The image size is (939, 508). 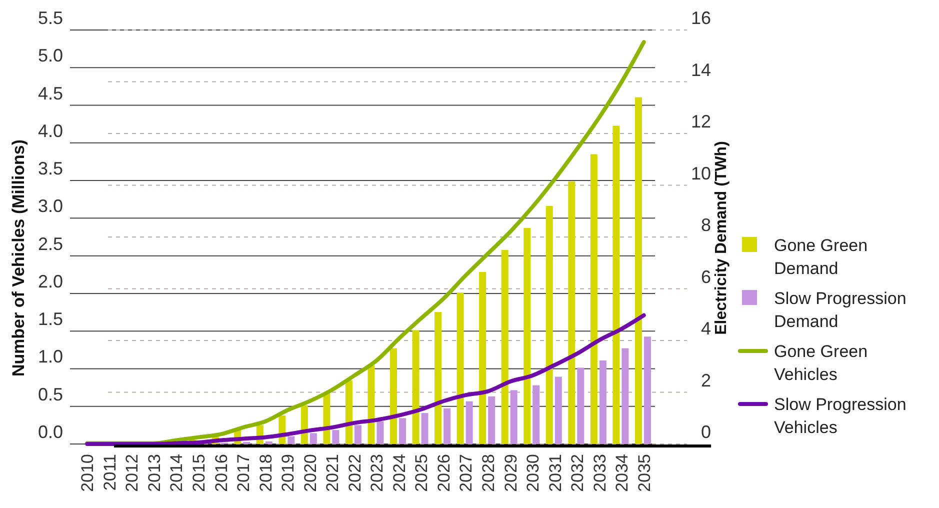 I want to click on y-tick-label: 5.0, so click(x=51, y=56).